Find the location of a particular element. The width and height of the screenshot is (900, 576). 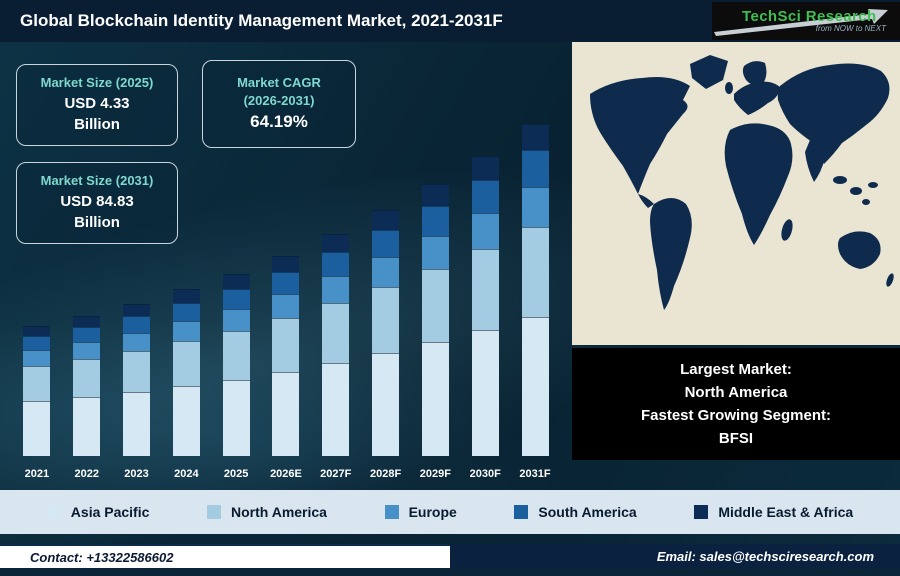

stat-box-cagr: Market CAGR (2026-2031) 64.19% is located at coordinates (279, 104).